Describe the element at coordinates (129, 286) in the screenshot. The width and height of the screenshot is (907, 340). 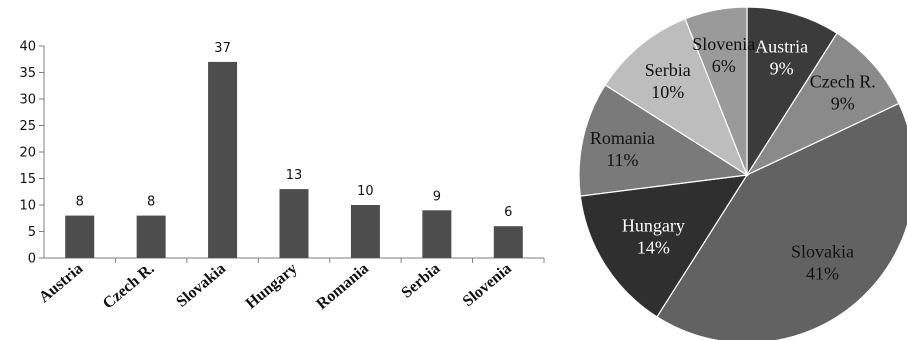
I see `x-category-label: Czech R.` at that location.